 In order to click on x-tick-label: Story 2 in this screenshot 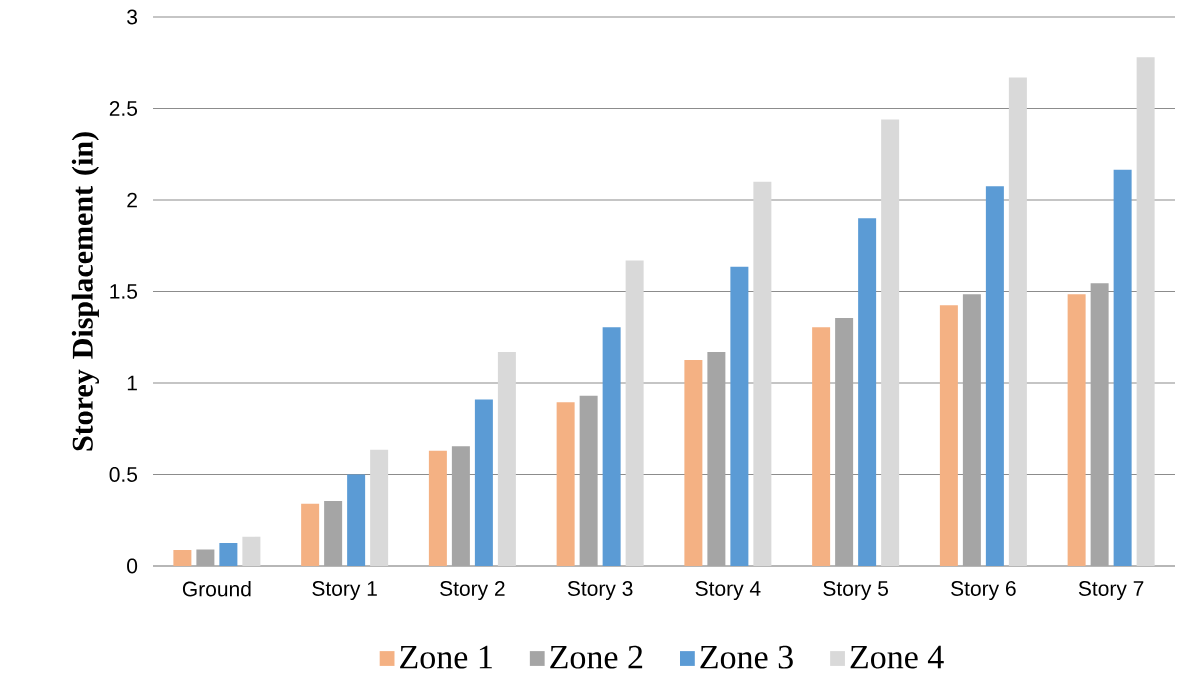, I will do `click(472, 591)`.